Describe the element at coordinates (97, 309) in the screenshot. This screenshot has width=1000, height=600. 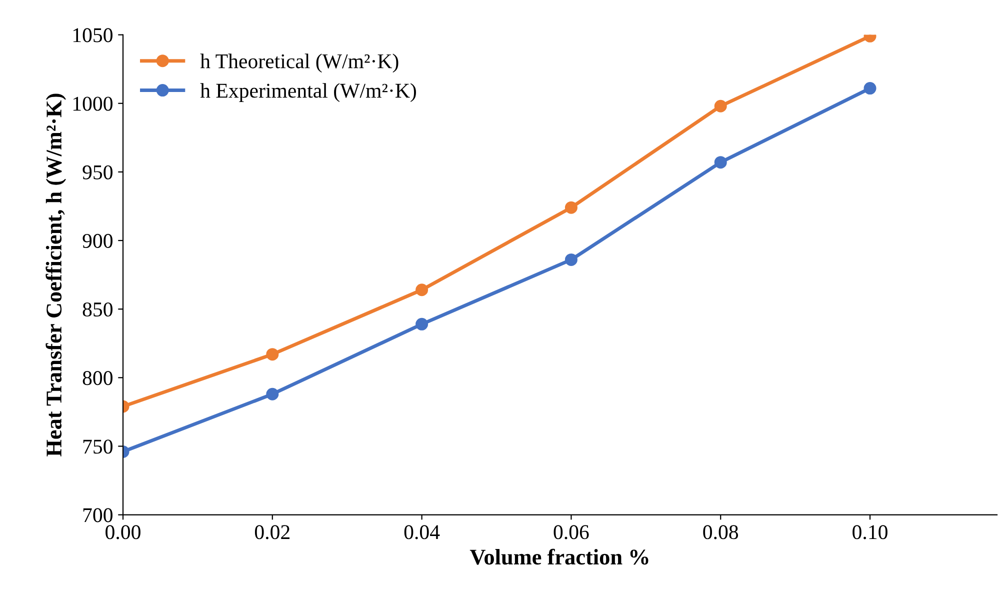
I see `y-tick-label: 850` at that location.